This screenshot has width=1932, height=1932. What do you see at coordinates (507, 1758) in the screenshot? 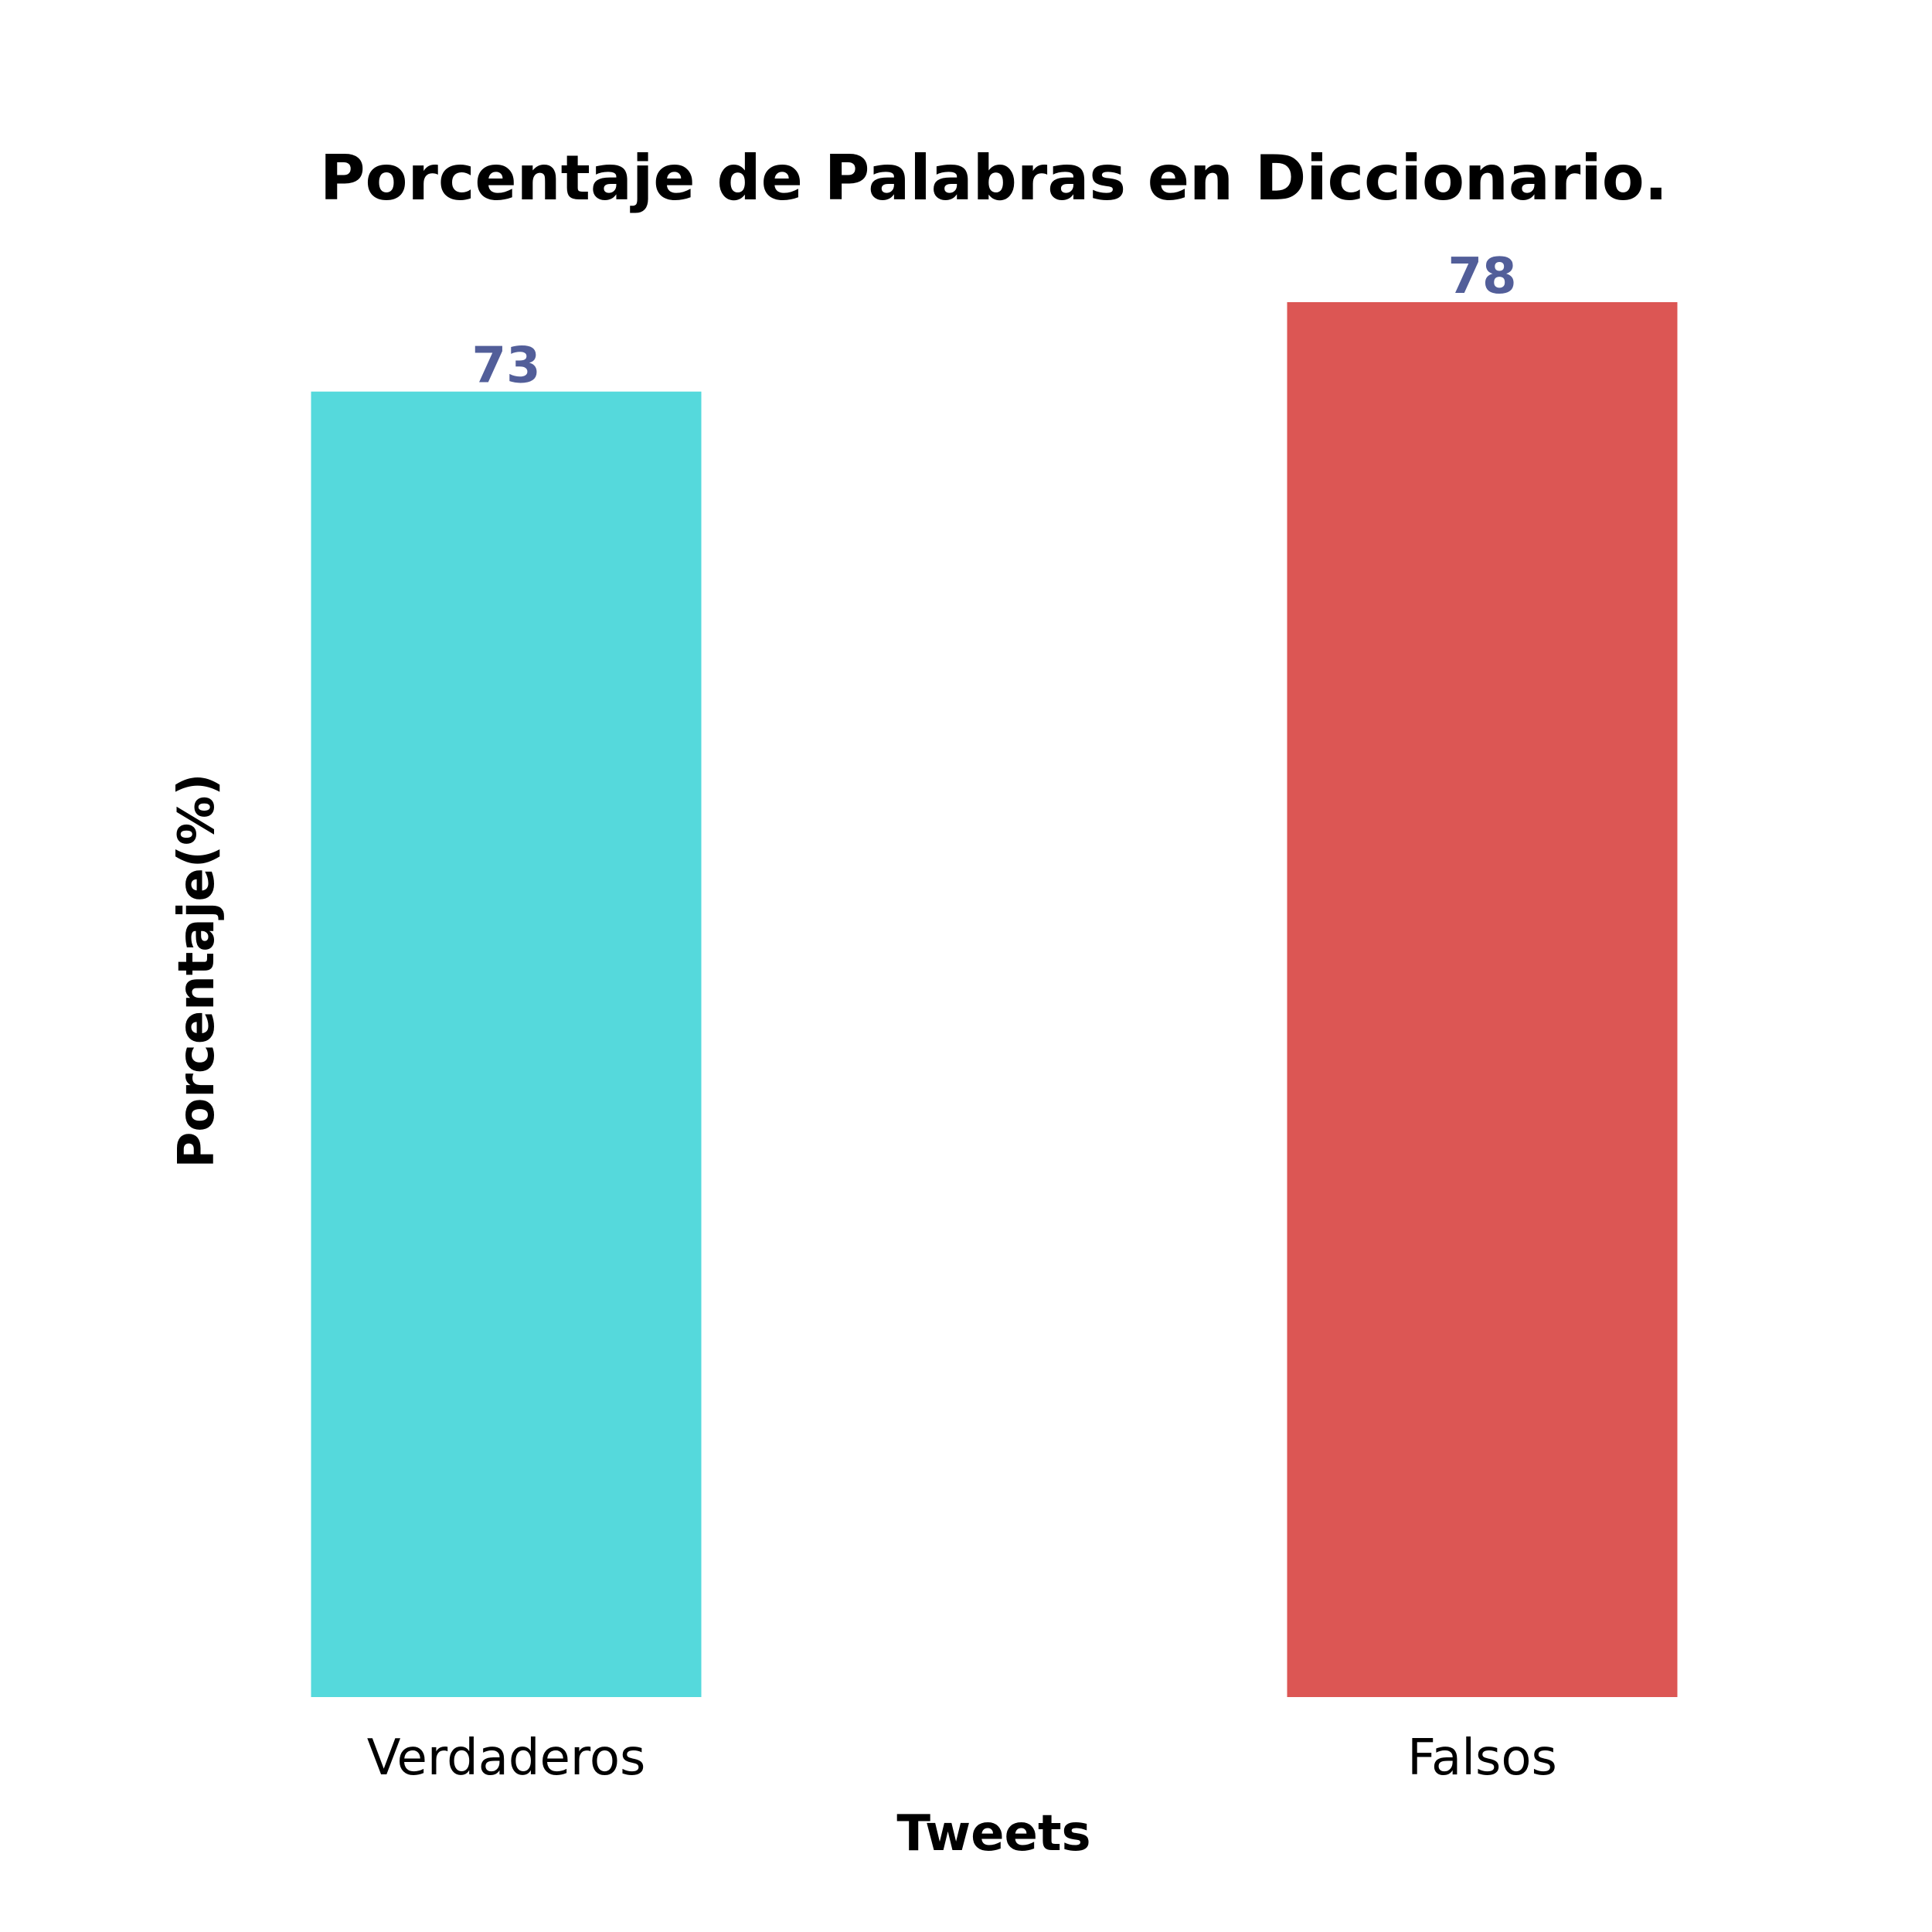
I see `x-tick-label-verdaderos: Verdaderos` at bounding box center [507, 1758].